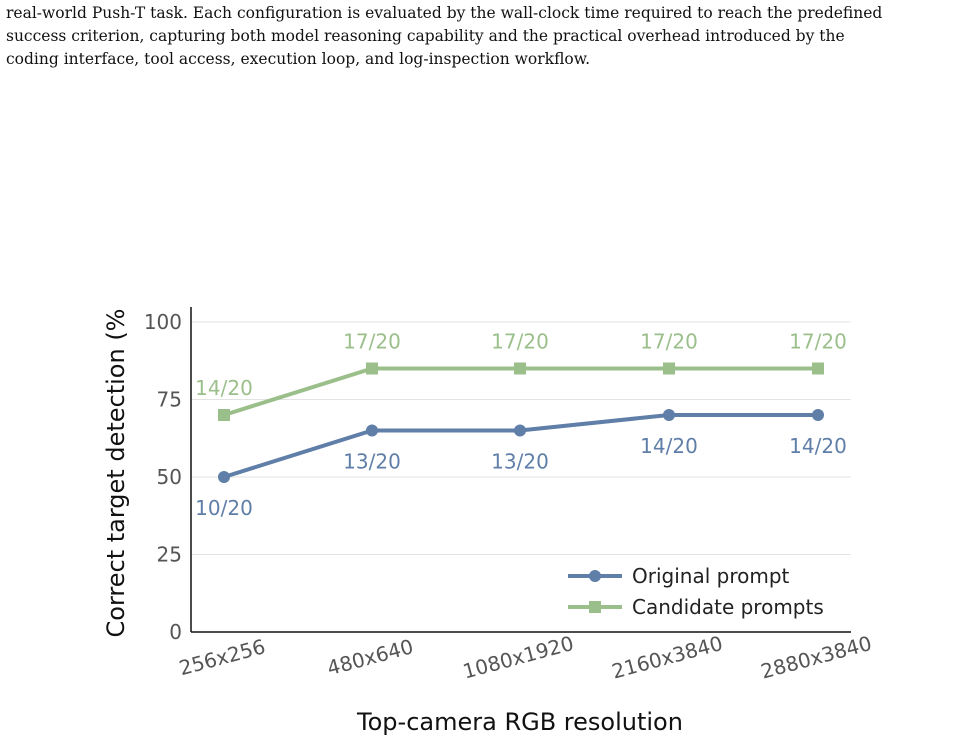 This screenshot has width=953, height=742. Describe the element at coordinates (169, 400) in the screenshot. I see `y-tick-label: 75` at that location.